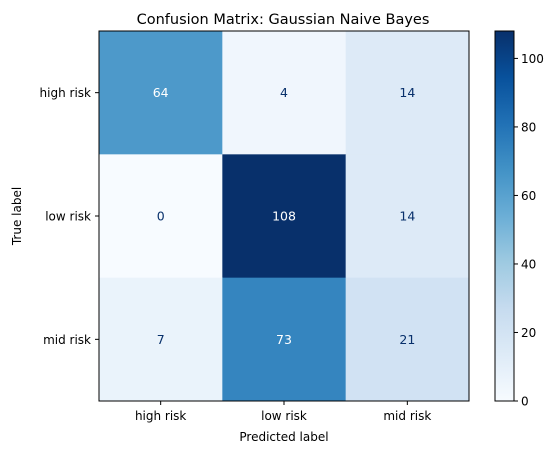 The width and height of the screenshot is (557, 455). I want to click on cell-value-label: 73, so click(284, 339).